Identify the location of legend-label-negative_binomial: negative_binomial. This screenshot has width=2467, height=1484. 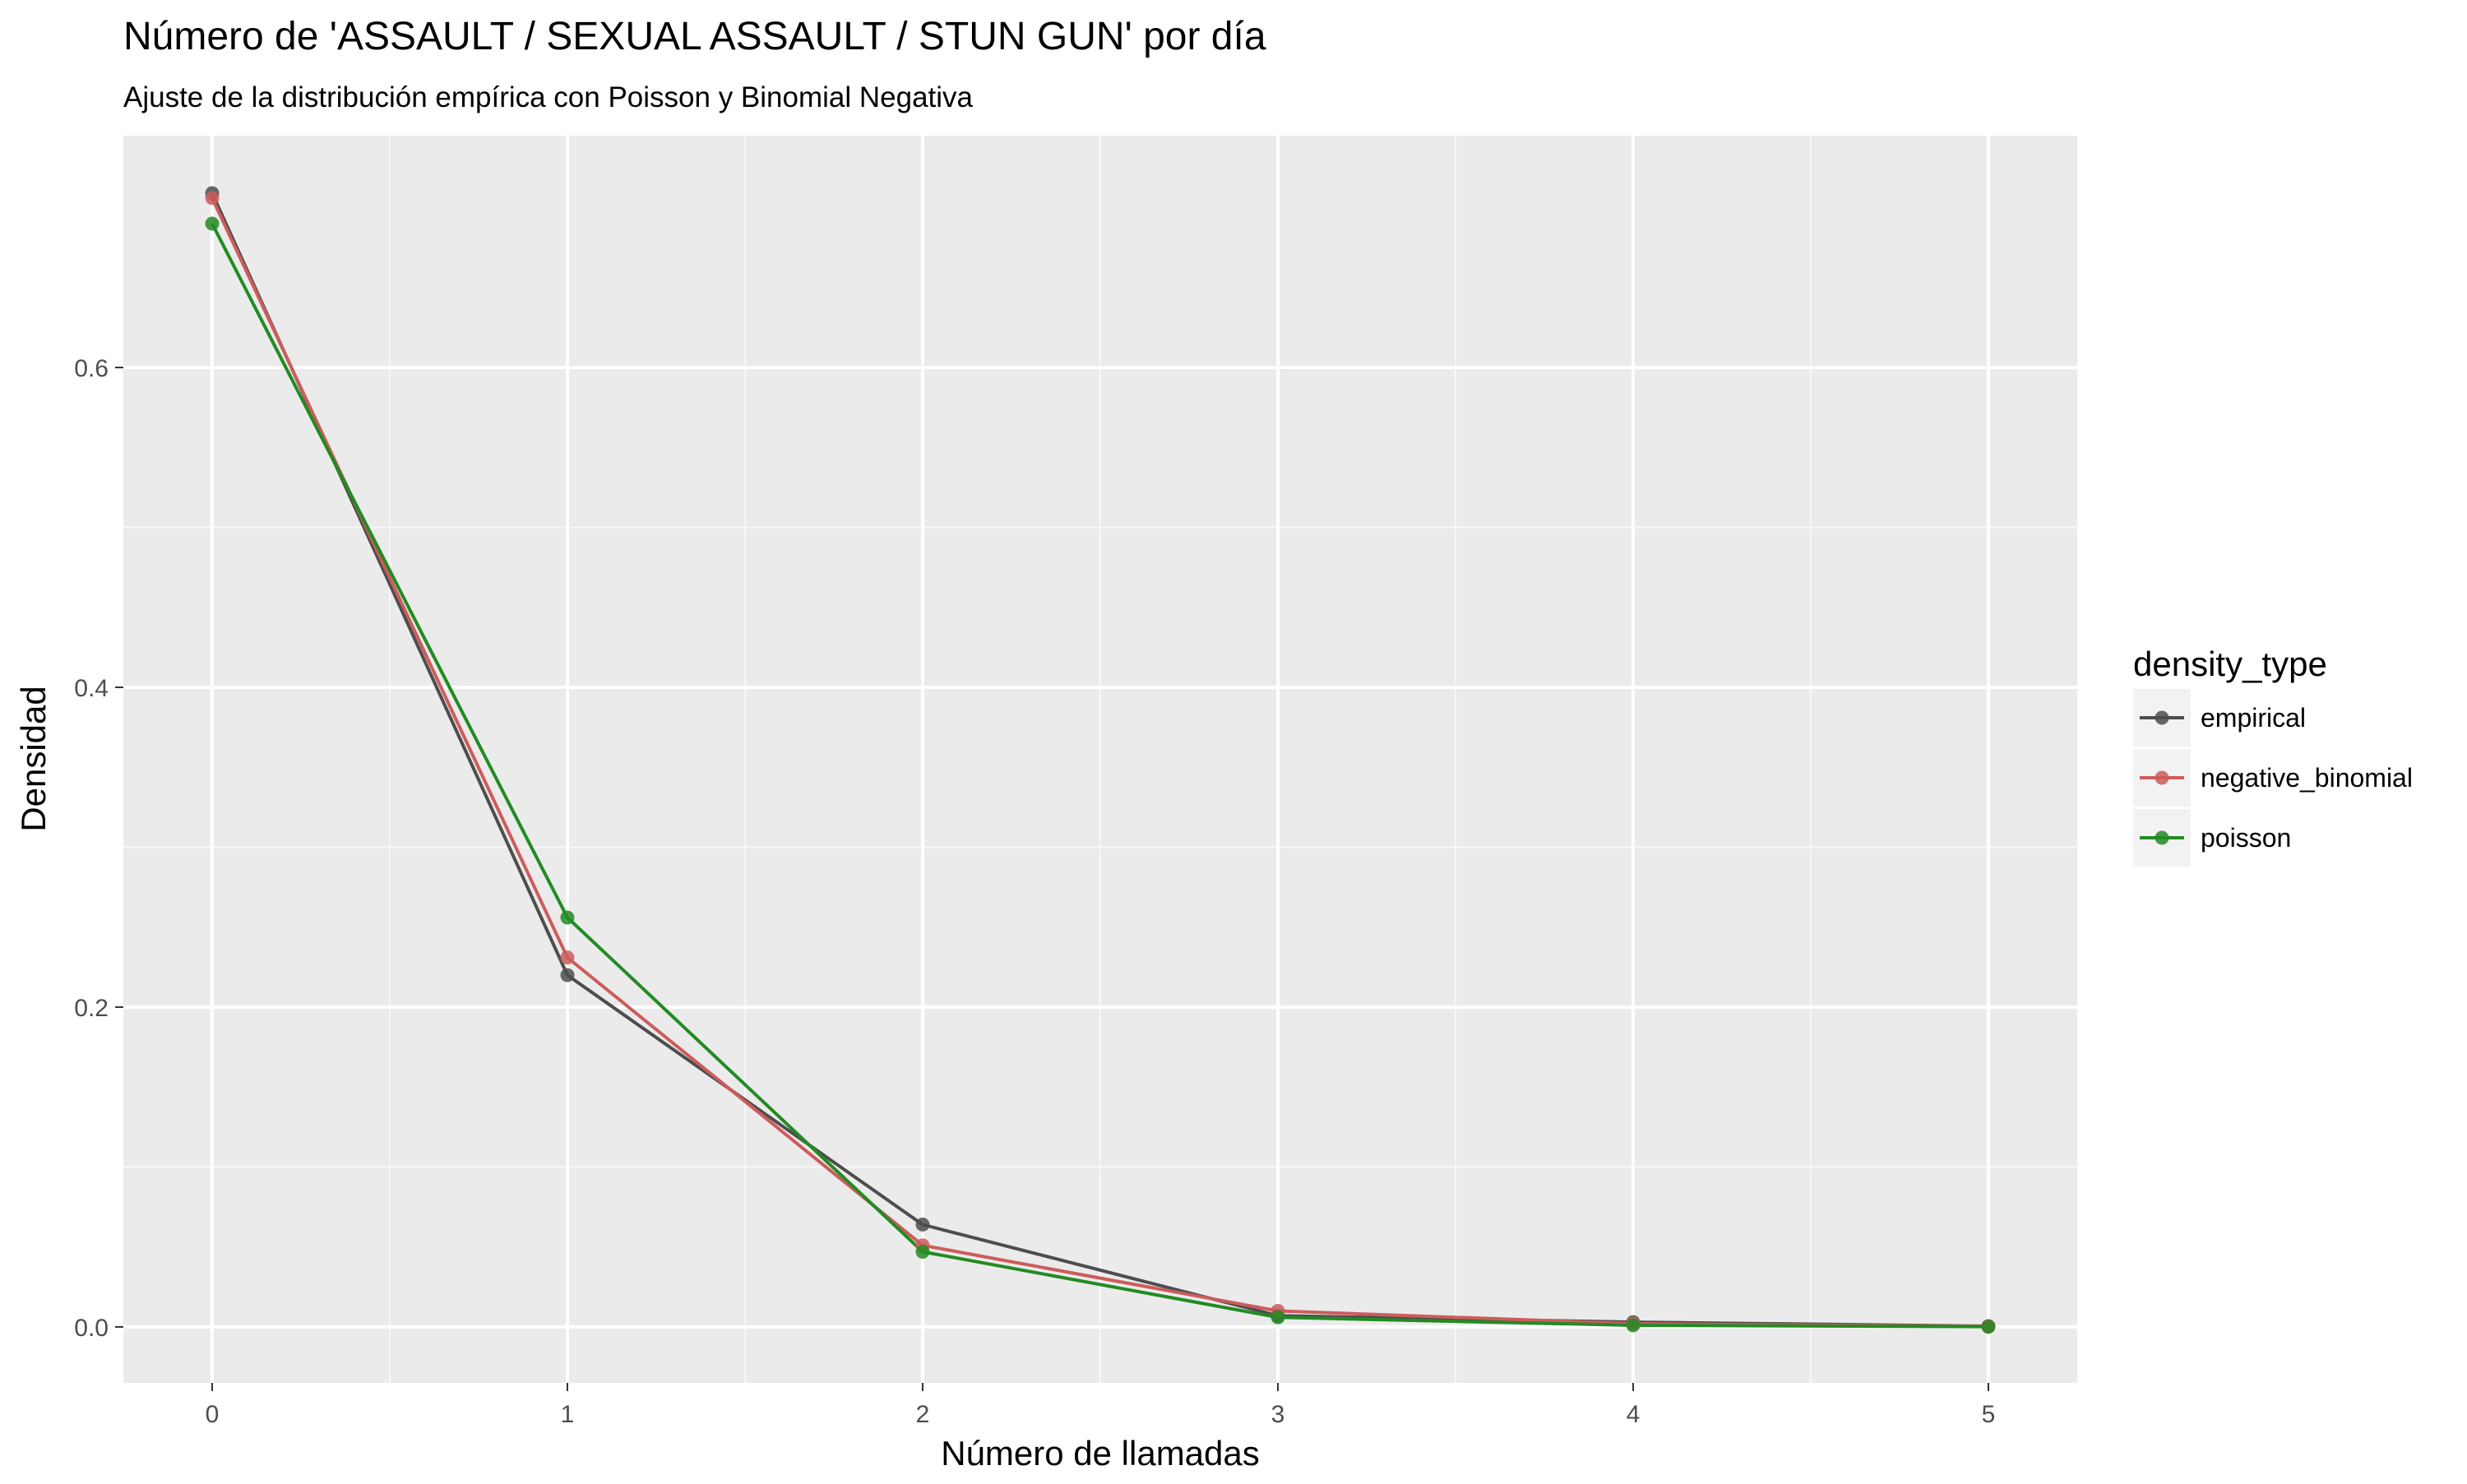
(2307, 778).